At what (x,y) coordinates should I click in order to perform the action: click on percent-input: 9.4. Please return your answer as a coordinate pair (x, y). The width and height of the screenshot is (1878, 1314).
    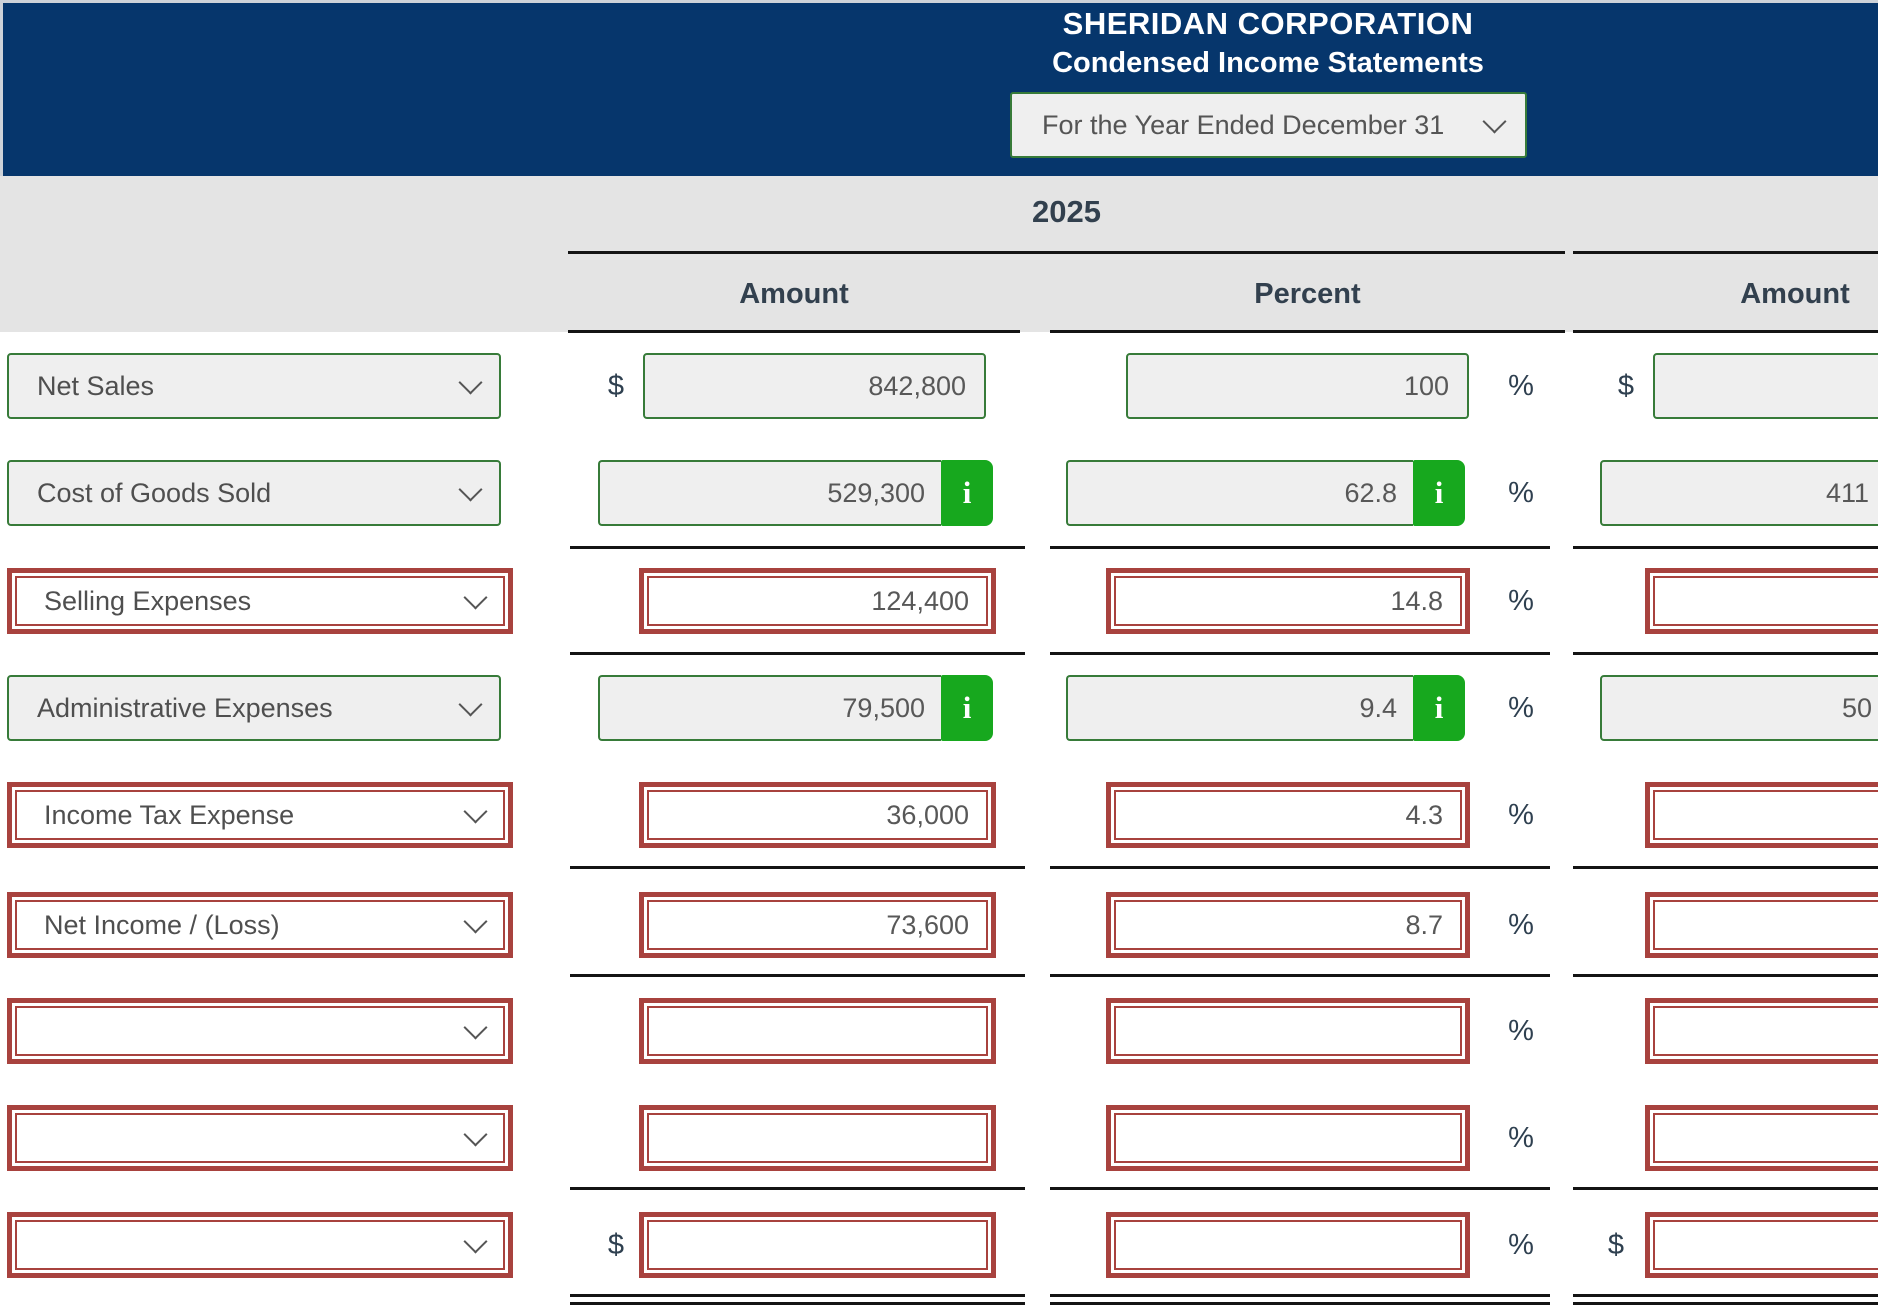
    Looking at the image, I should click on (1239, 708).